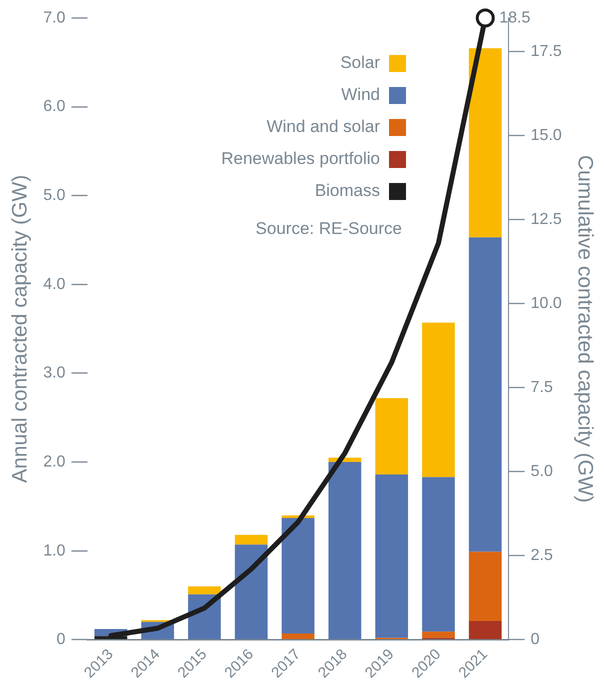 This screenshot has width=605, height=692. I want to click on y2-tick-label: 0, so click(535, 639).